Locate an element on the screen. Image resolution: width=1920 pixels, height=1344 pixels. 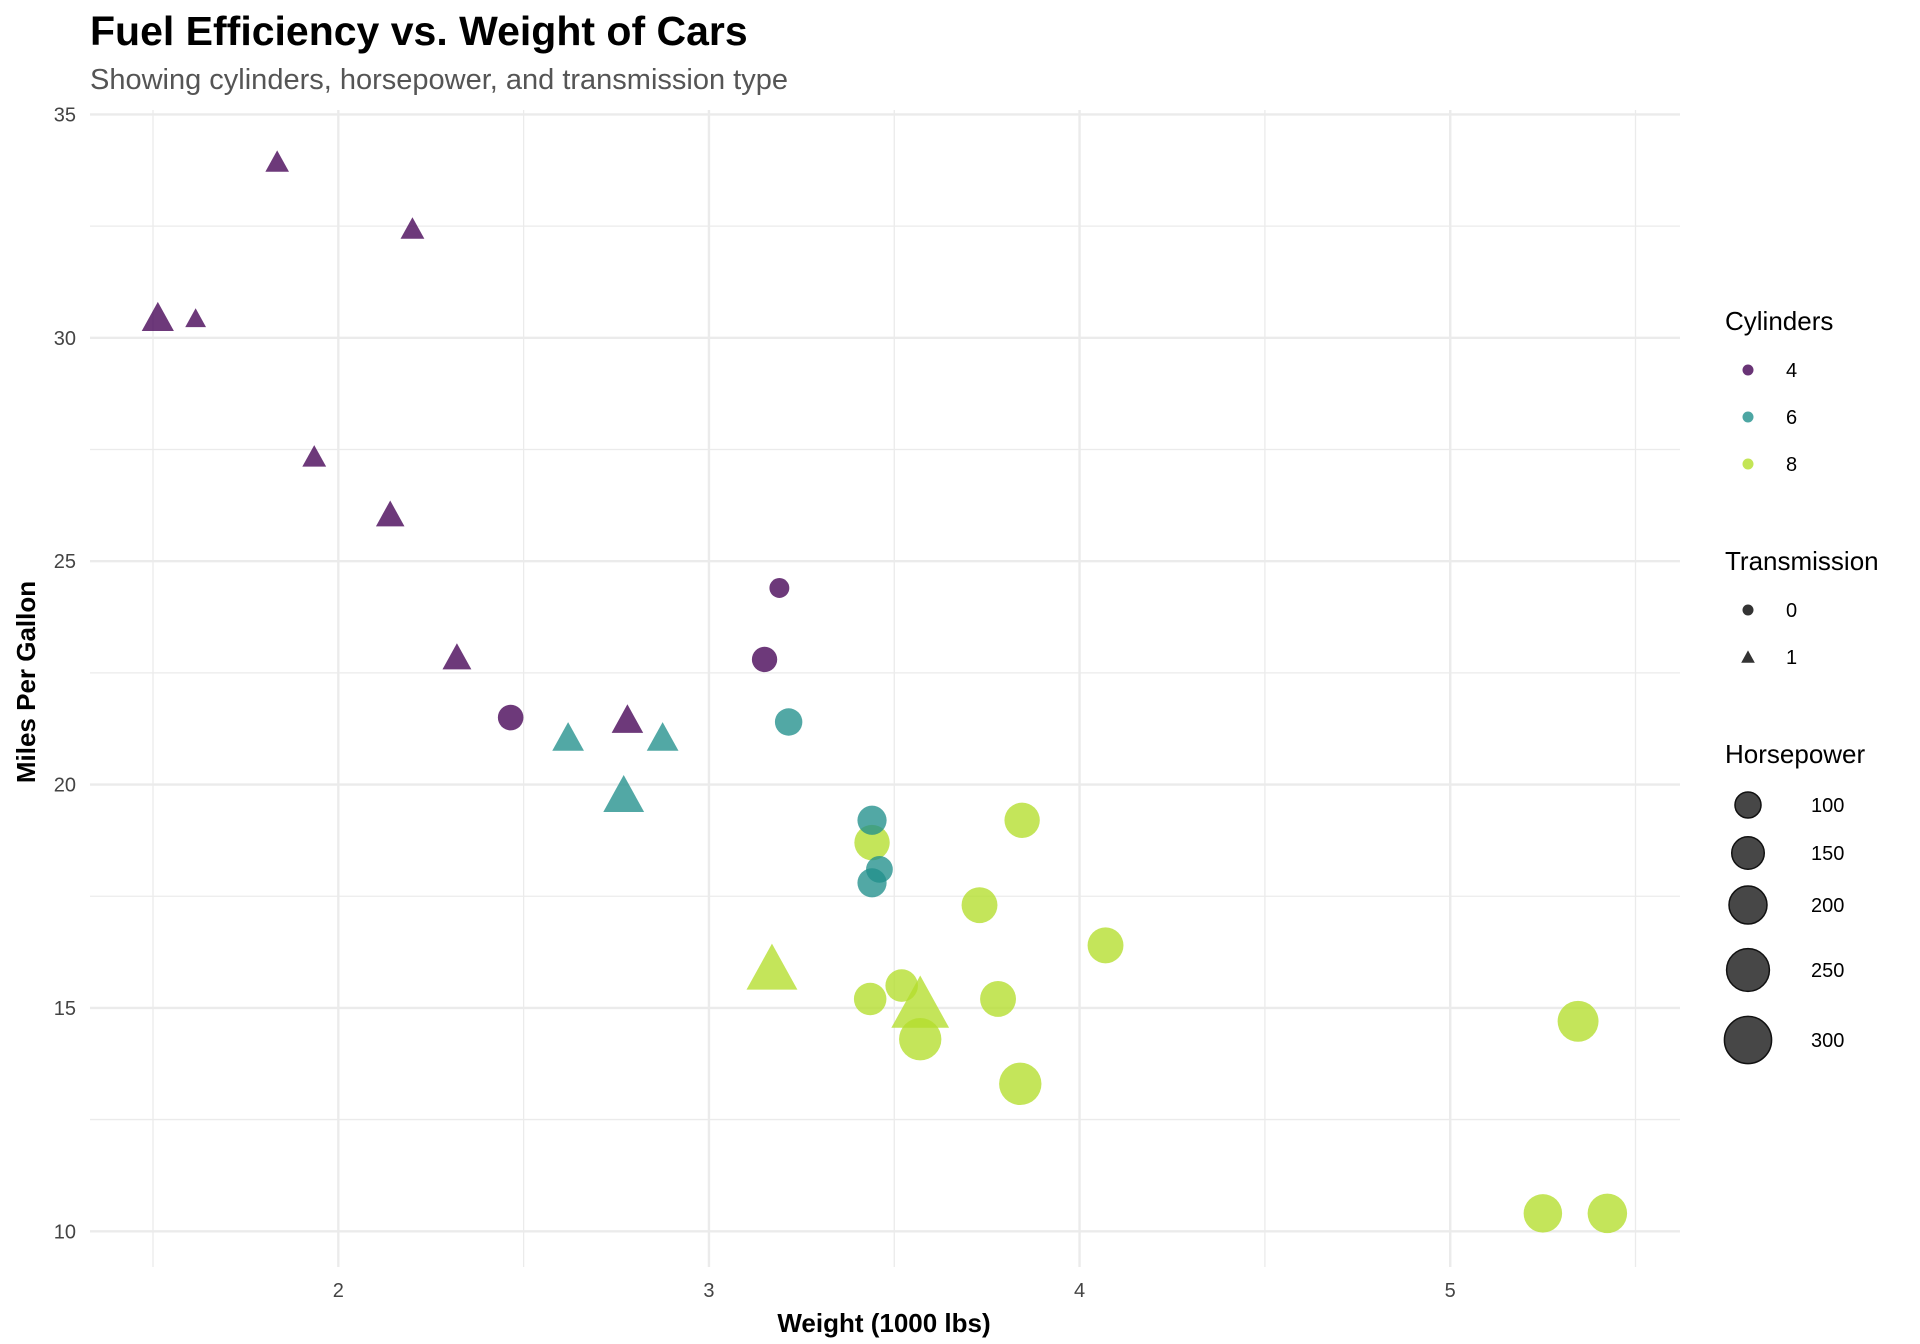
y-tick-label: 30 is located at coordinates (65, 339).